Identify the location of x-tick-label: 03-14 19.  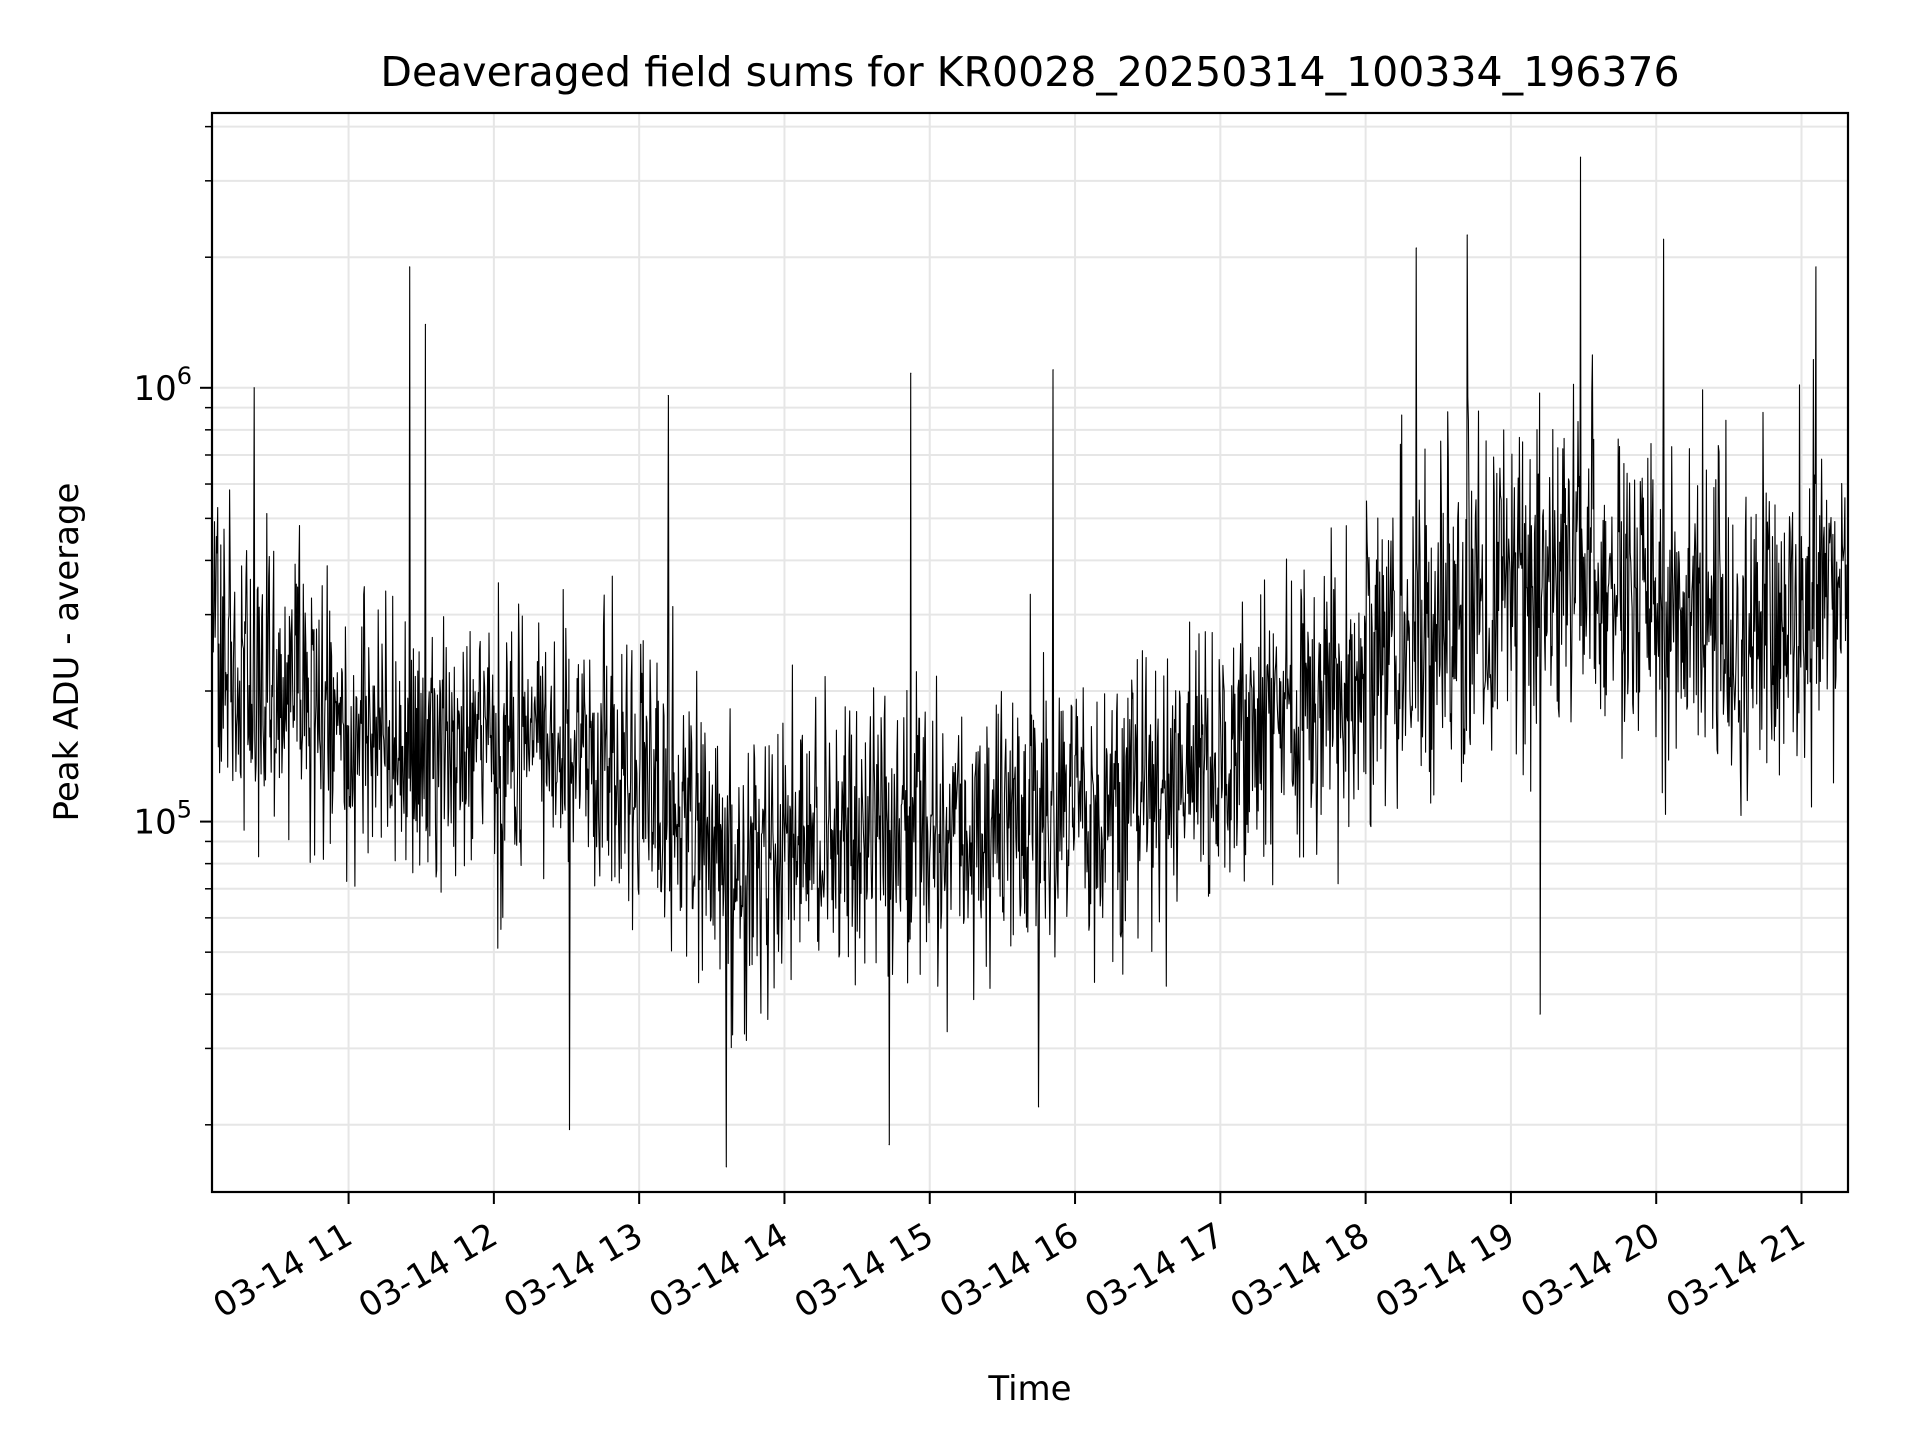
(1445, 1270).